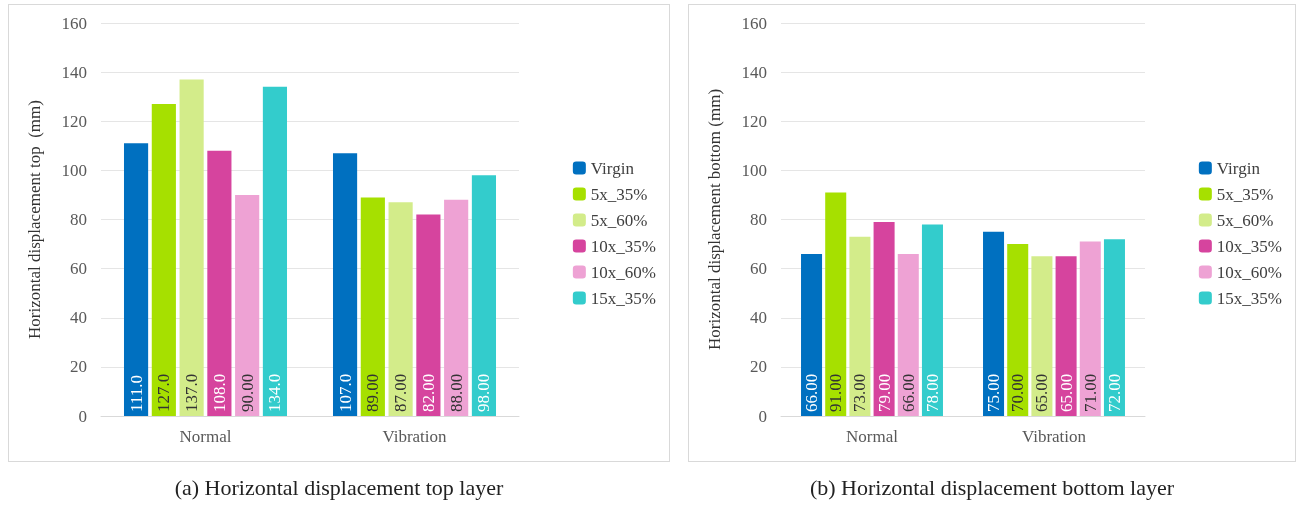 The height and width of the screenshot is (510, 1298). I want to click on y-axis-title: Horizontal displacement top (mm), so click(34, 219).